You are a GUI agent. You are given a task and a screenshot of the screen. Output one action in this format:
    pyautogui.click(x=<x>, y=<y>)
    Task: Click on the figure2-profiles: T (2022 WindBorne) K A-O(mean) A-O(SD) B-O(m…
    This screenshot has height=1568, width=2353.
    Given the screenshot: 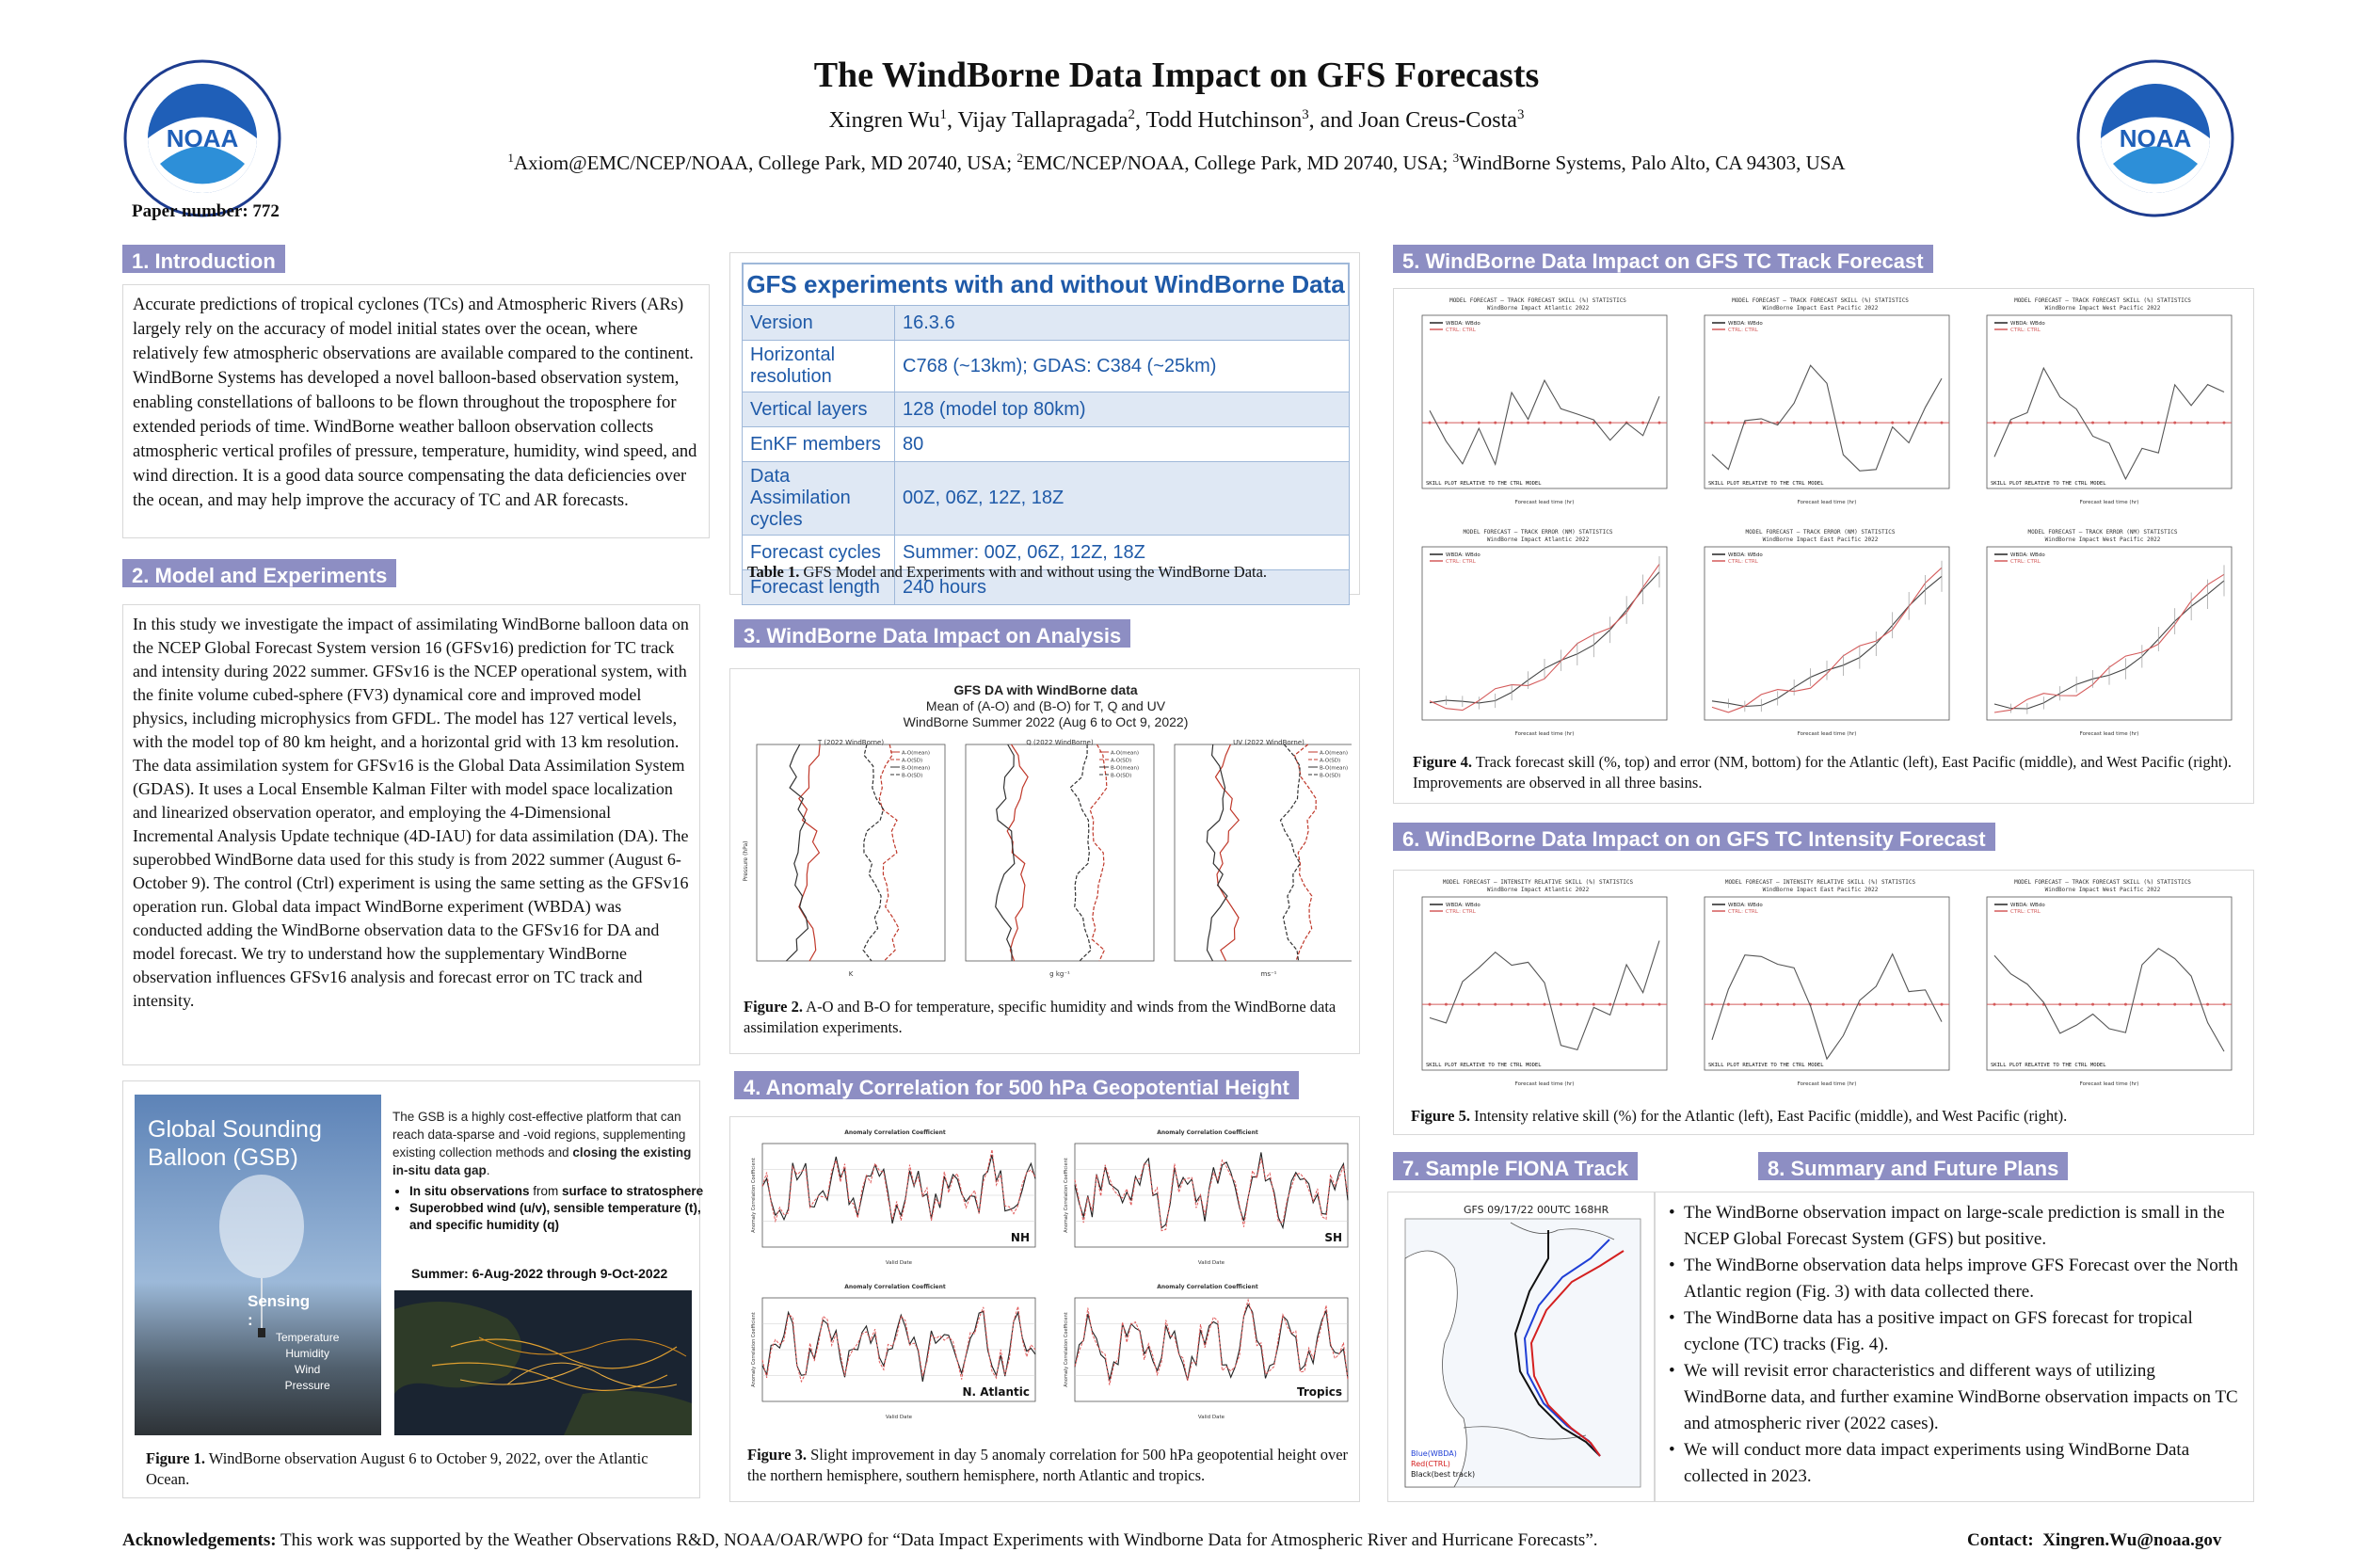 What is the action you would take?
    pyautogui.click(x=1047, y=858)
    